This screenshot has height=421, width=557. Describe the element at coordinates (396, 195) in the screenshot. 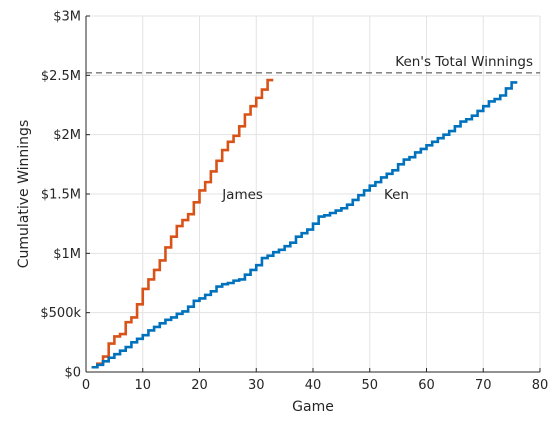

I see `series-label-ken: Ken` at that location.